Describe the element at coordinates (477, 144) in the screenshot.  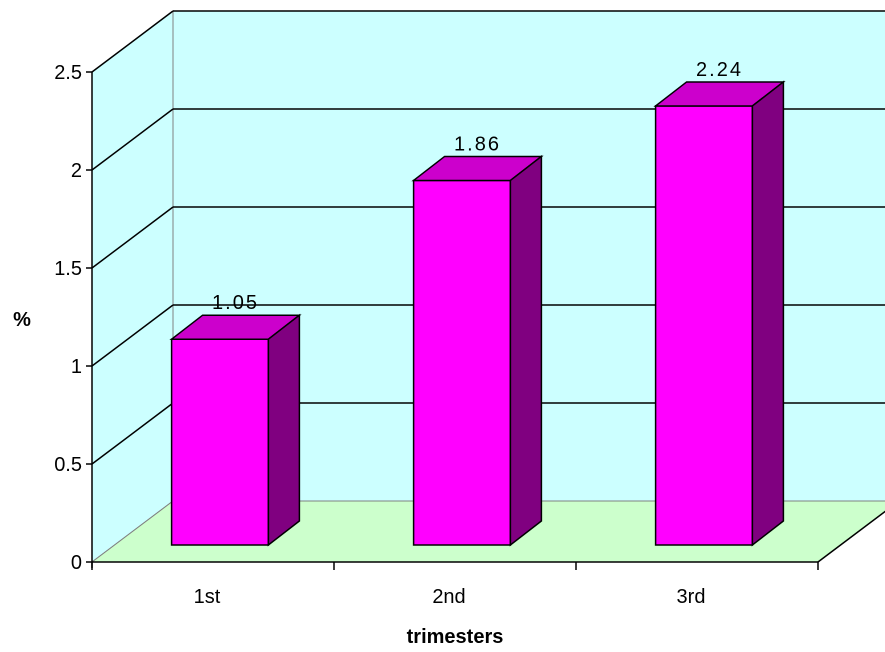
I see `data-label: 1.86` at that location.